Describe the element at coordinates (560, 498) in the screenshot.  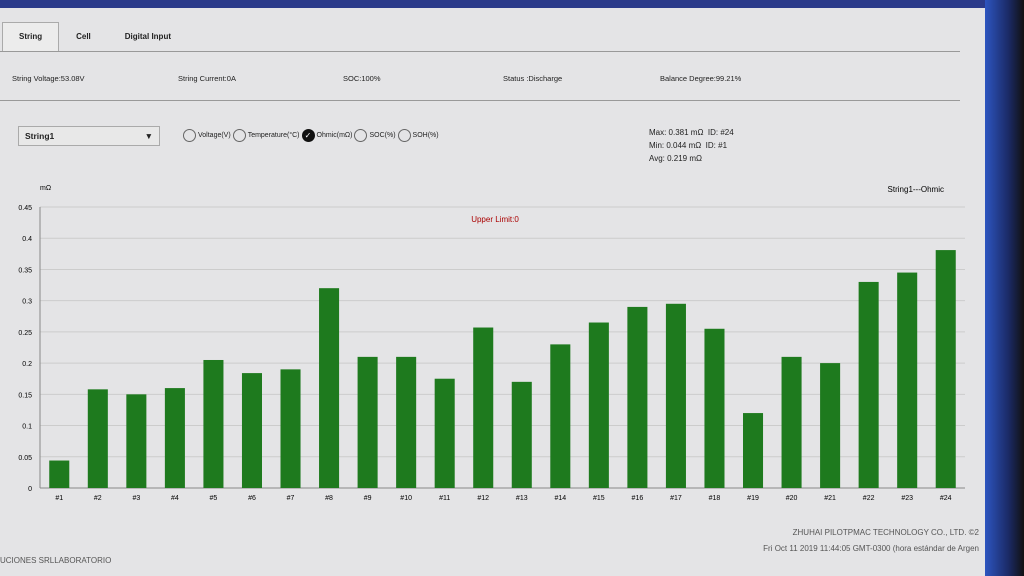
I see `x-tick-label: #14` at that location.